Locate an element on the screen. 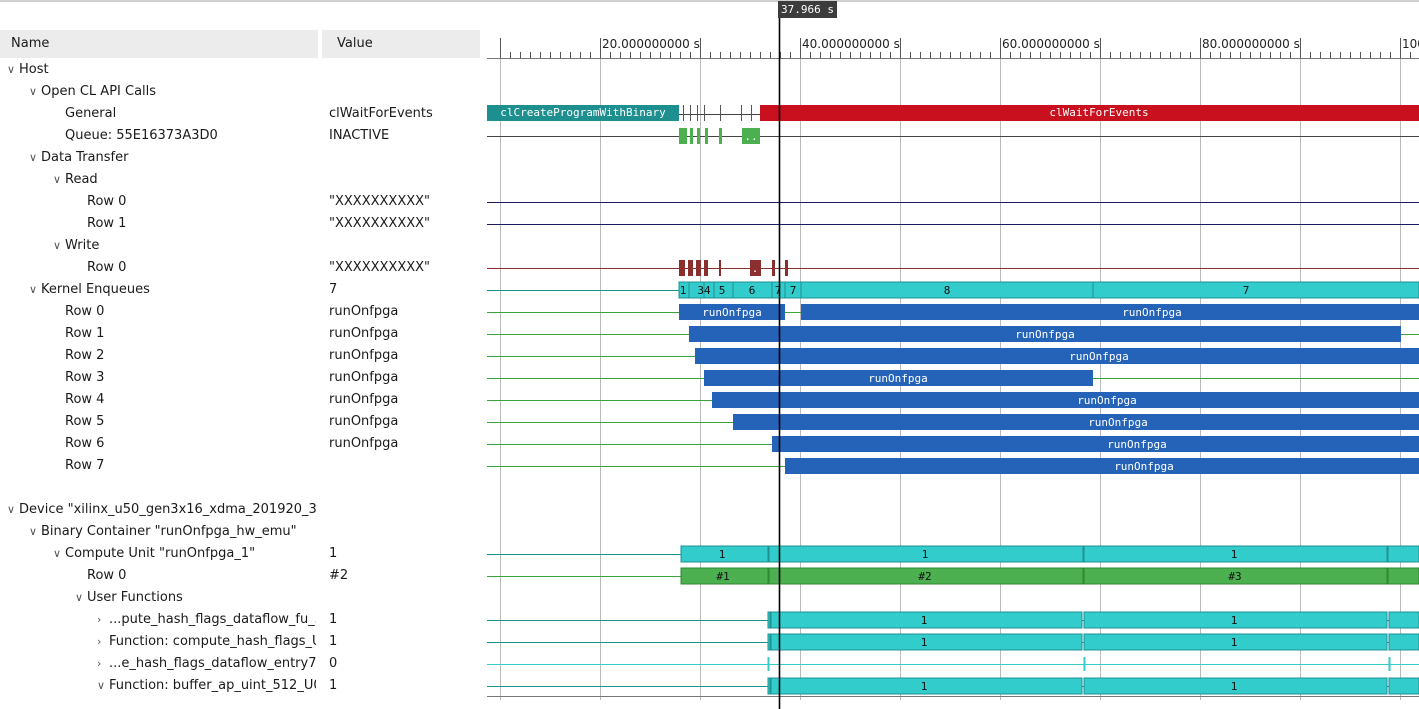 The width and height of the screenshot is (1419, 709). tree-row-label: Function: compute_hash_flags_U0 is located at coordinates (212, 641).